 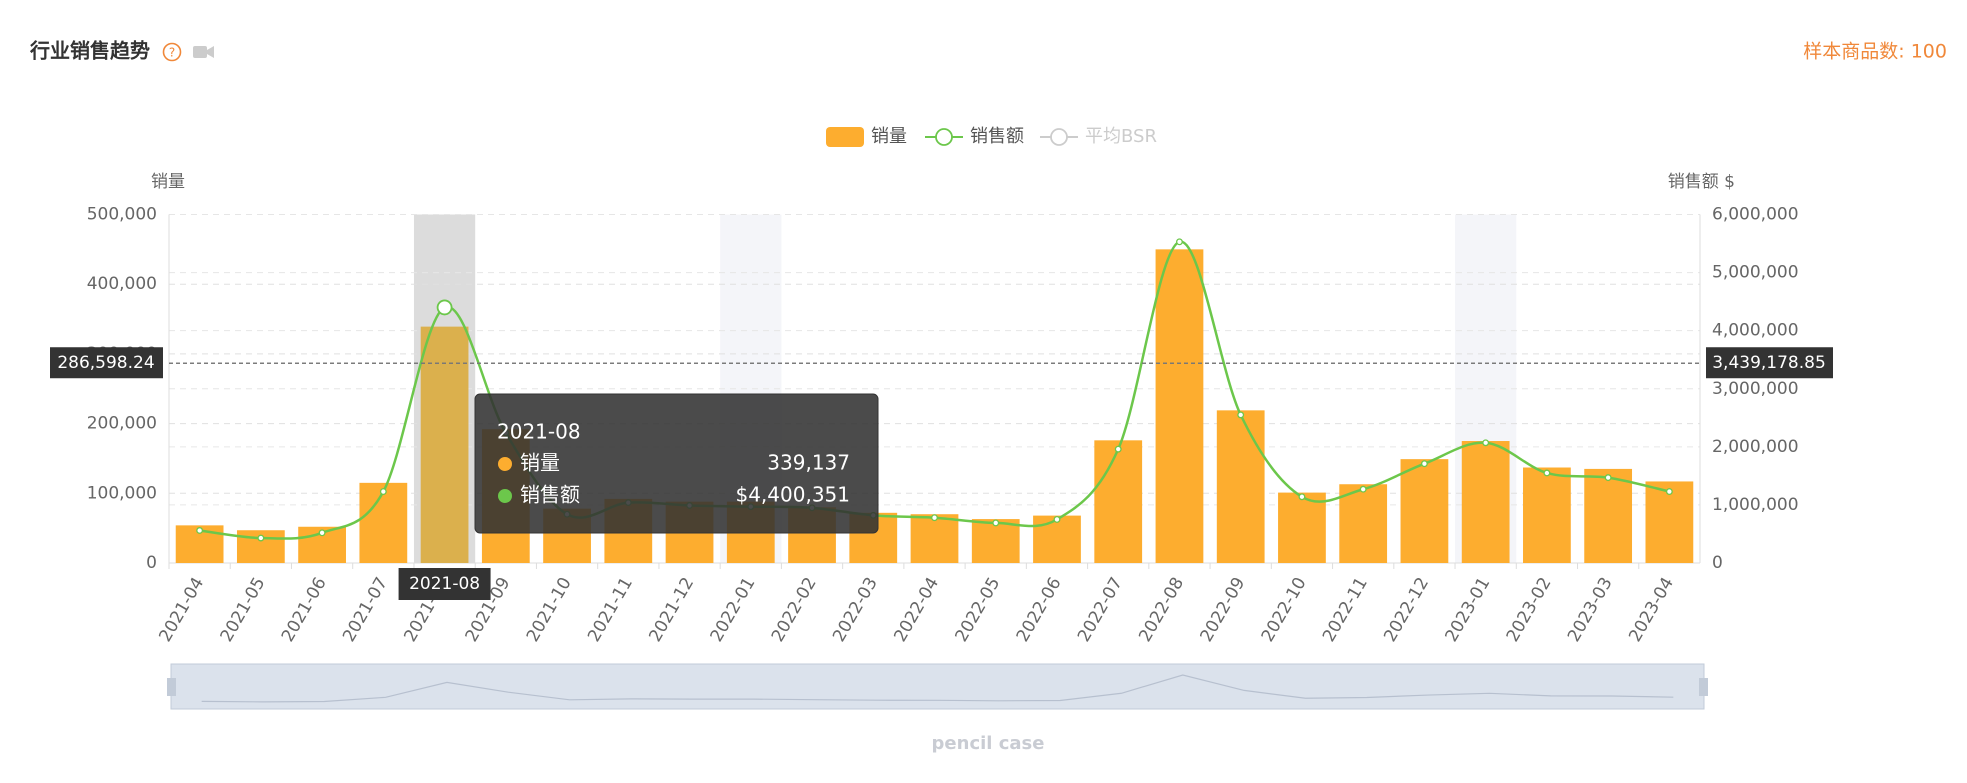 What do you see at coordinates (151, 563) in the screenshot?
I see `y-tick-label: 0` at bounding box center [151, 563].